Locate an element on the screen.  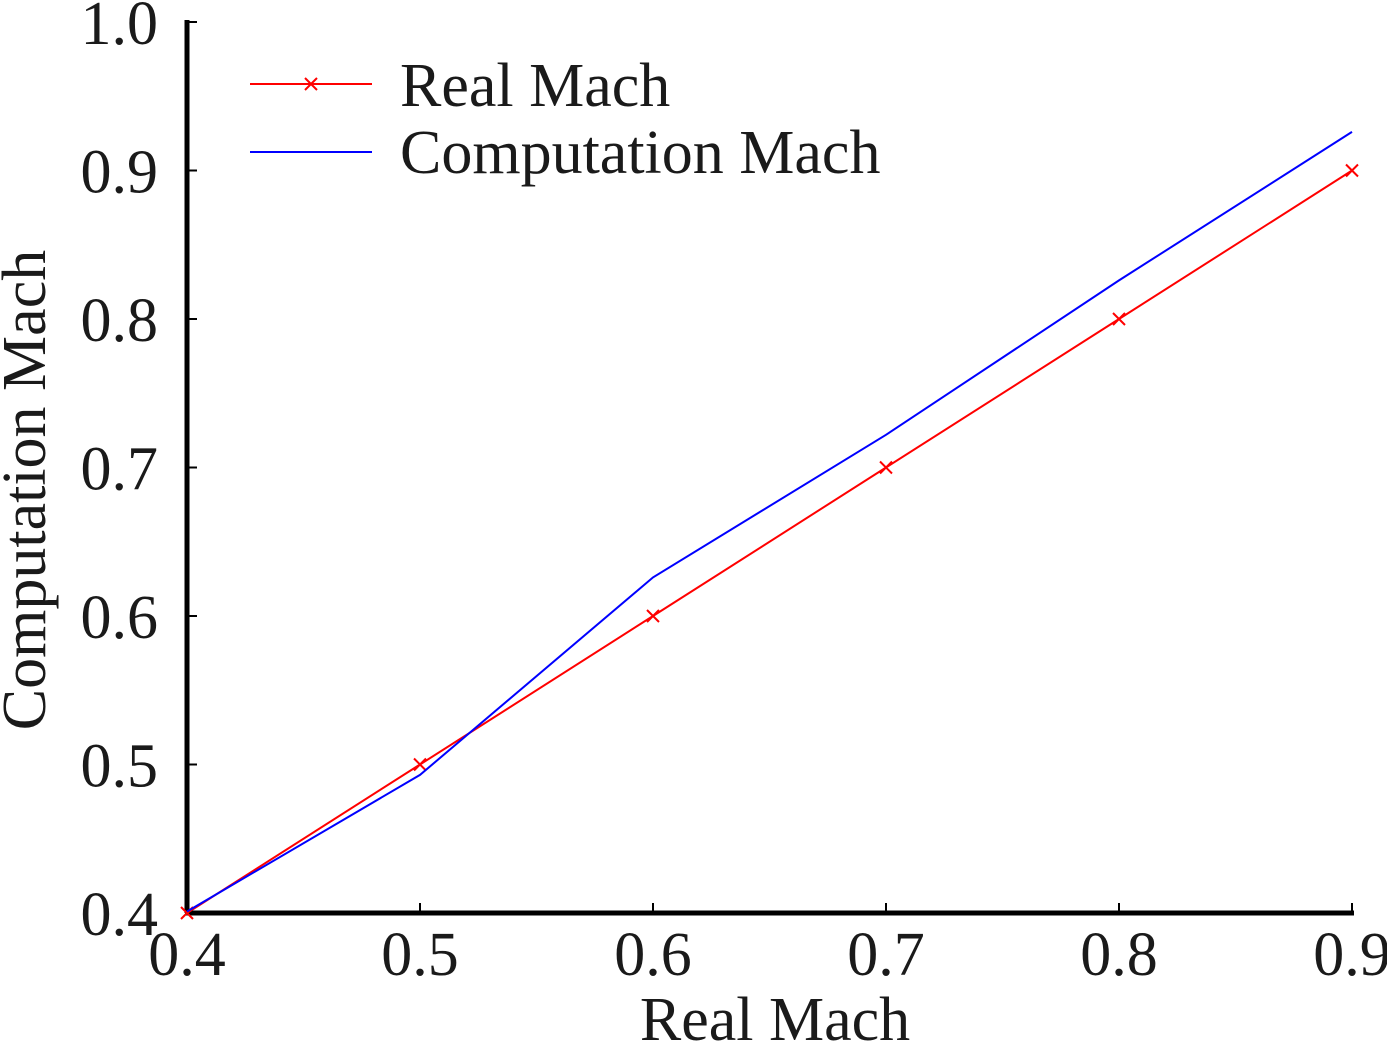
y-axis-title: Computation Mach is located at coordinates (29, 490).